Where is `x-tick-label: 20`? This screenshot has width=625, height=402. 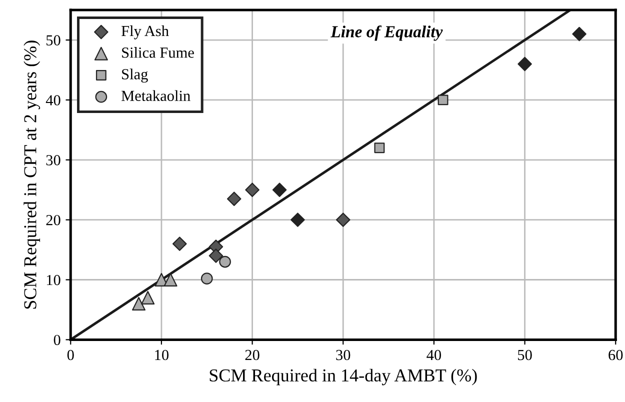 x-tick-label: 20 is located at coordinates (252, 355).